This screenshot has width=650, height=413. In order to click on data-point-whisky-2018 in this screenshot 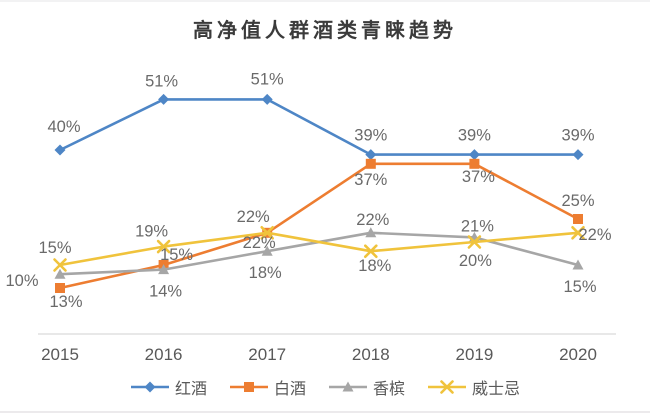, I will do `click(371, 251)`.